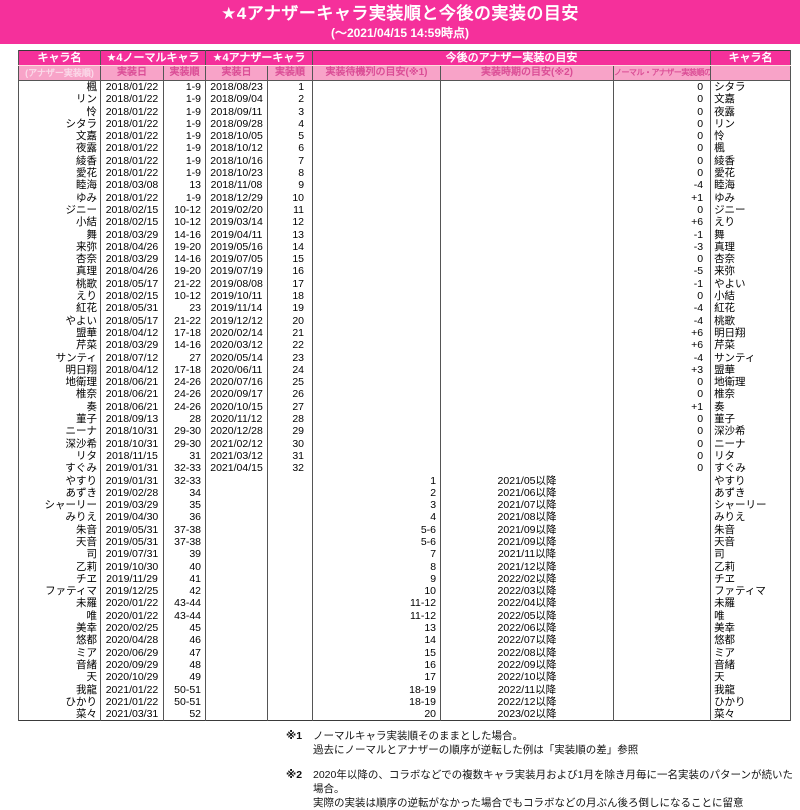  I want to click on normal-release-order: 24-26, so click(184, 382).